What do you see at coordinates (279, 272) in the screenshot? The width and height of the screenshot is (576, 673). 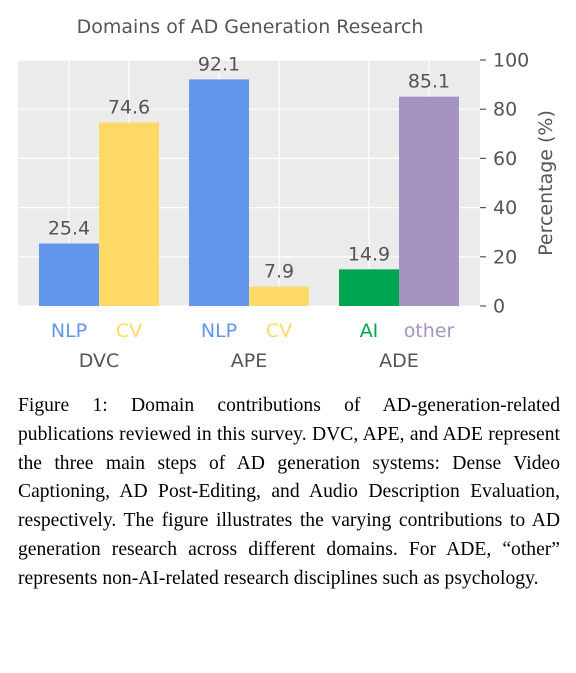 I see `data-label: 7.9` at bounding box center [279, 272].